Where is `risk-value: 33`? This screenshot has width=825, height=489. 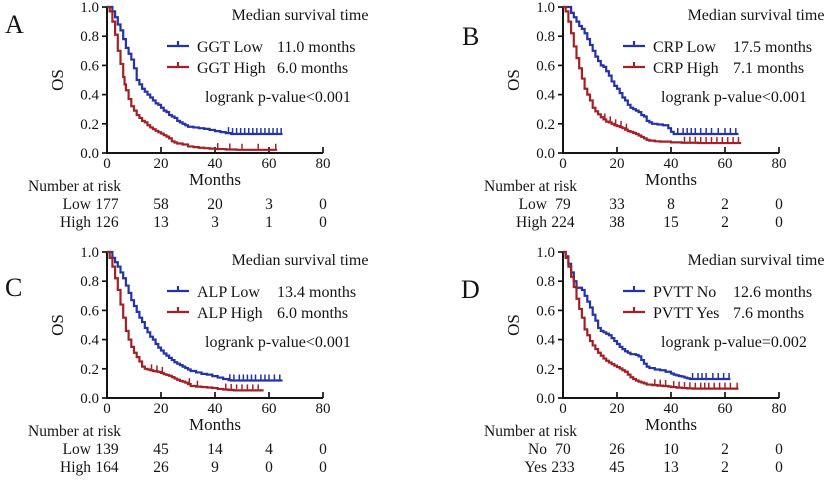
risk-value: 33 is located at coordinates (617, 204).